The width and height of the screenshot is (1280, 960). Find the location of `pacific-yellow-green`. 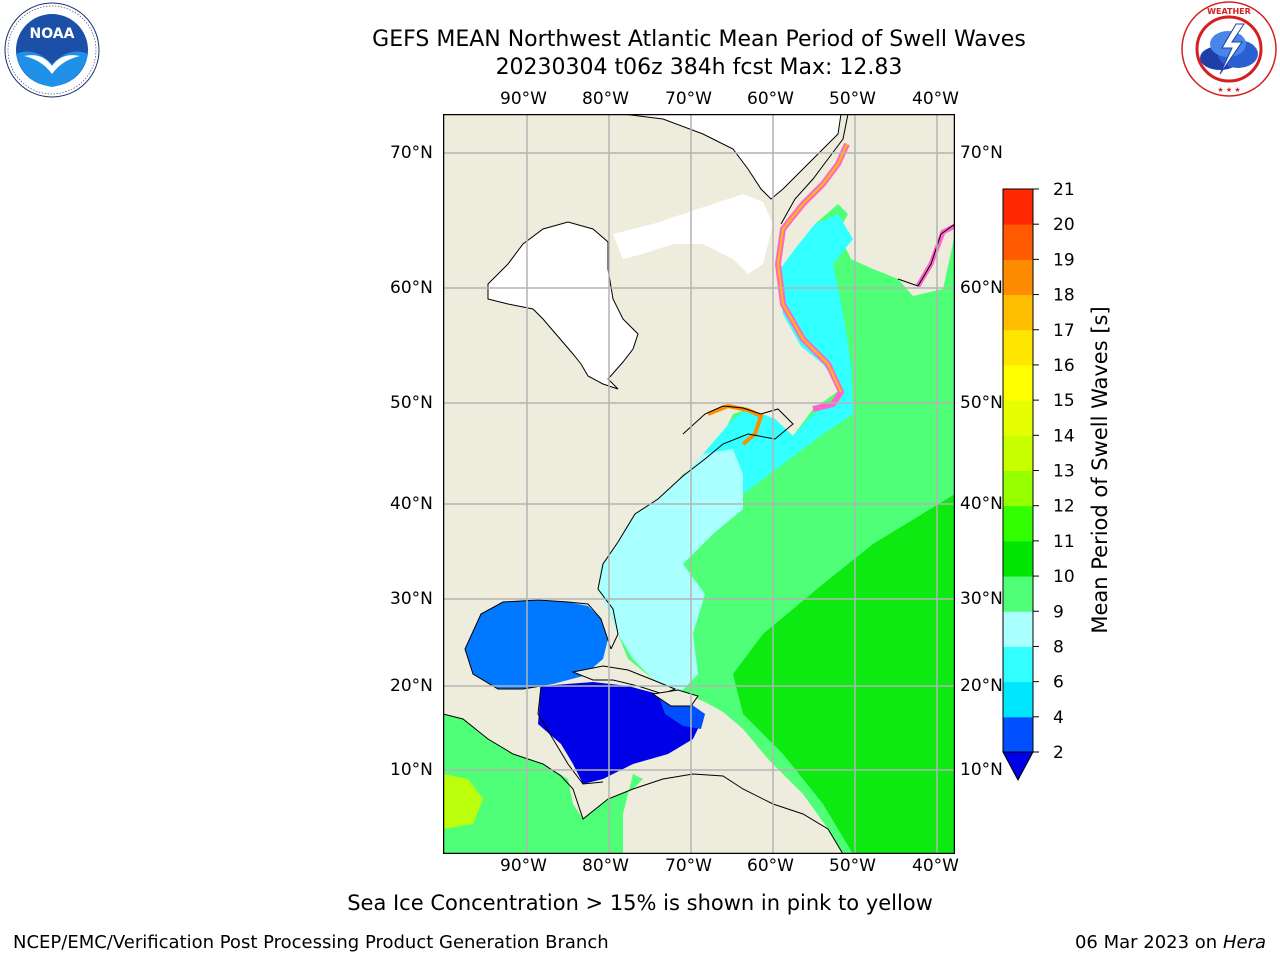

pacific-yellow-green is located at coordinates (463, 801).